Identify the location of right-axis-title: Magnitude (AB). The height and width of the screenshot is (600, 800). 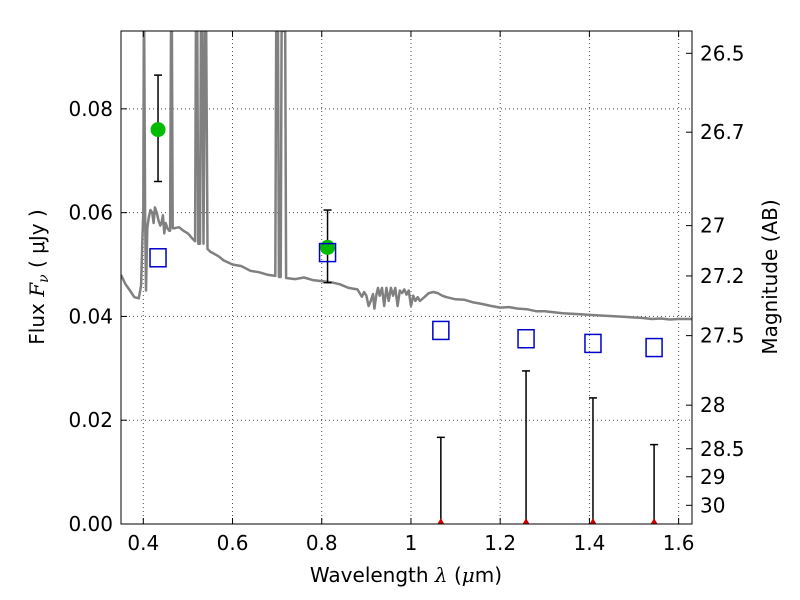
(770, 276).